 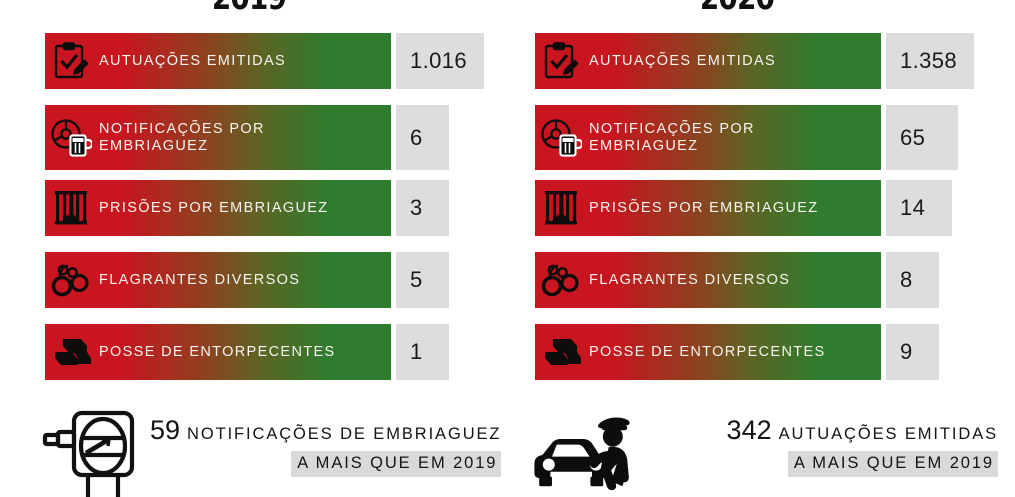 What do you see at coordinates (737, 9) in the screenshot?
I see `year-heading-2020: 2020` at bounding box center [737, 9].